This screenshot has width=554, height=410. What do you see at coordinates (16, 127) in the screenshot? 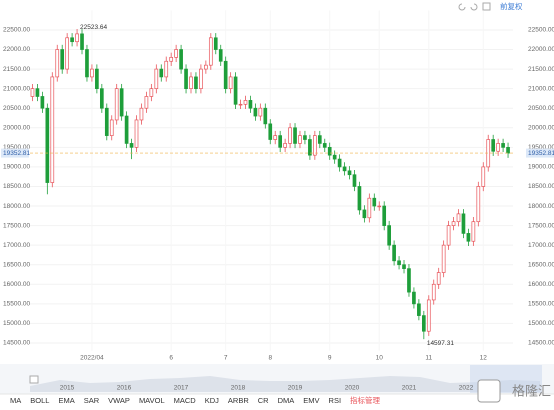
I see `y-tick-label: 20000.00` at bounding box center [16, 127].